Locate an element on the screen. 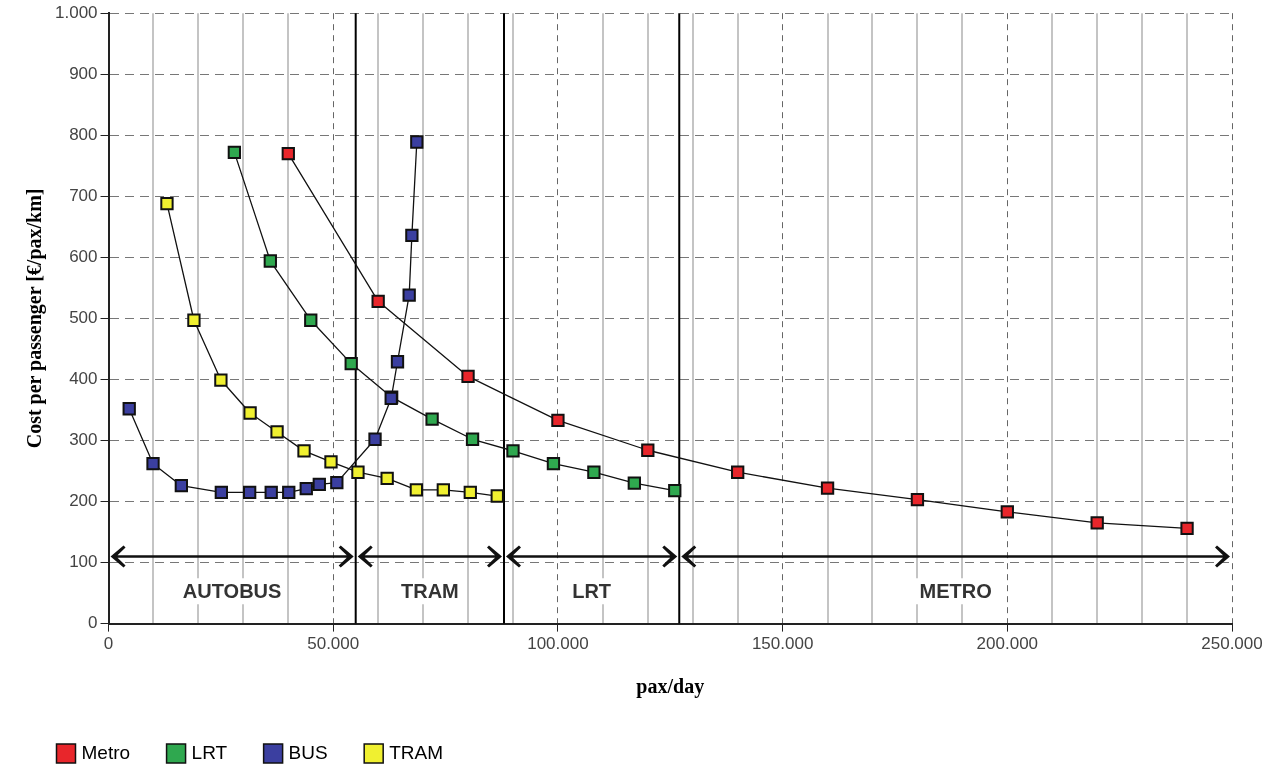 Image resolution: width=1282 pixels, height=783 pixels. x-tick-label: 250.000 is located at coordinates (1232, 644).